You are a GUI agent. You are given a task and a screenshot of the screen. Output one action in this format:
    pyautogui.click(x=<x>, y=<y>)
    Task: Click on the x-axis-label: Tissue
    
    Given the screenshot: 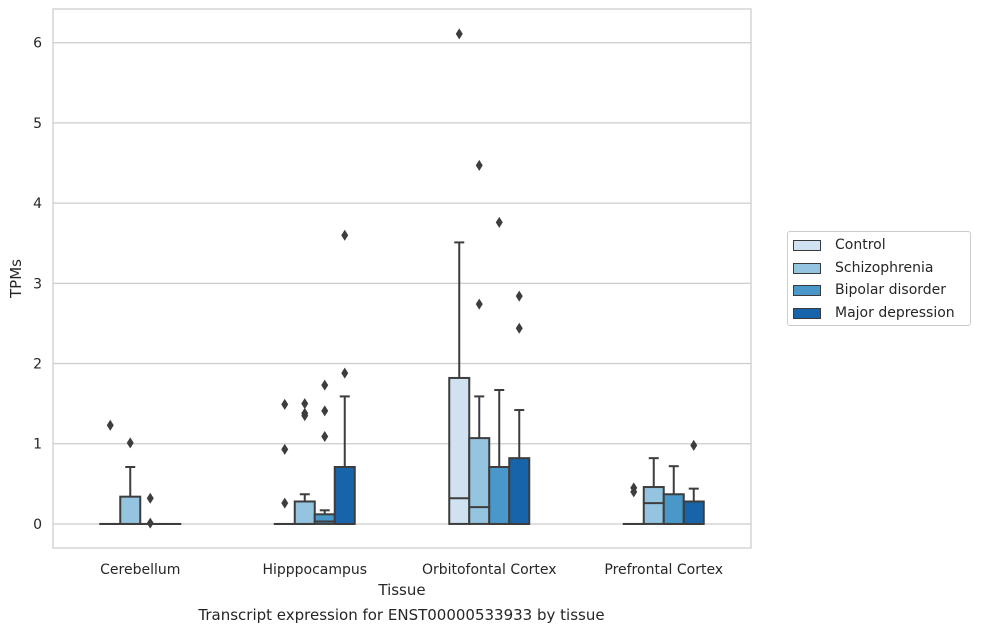 What is the action you would take?
    pyautogui.click(x=401, y=590)
    